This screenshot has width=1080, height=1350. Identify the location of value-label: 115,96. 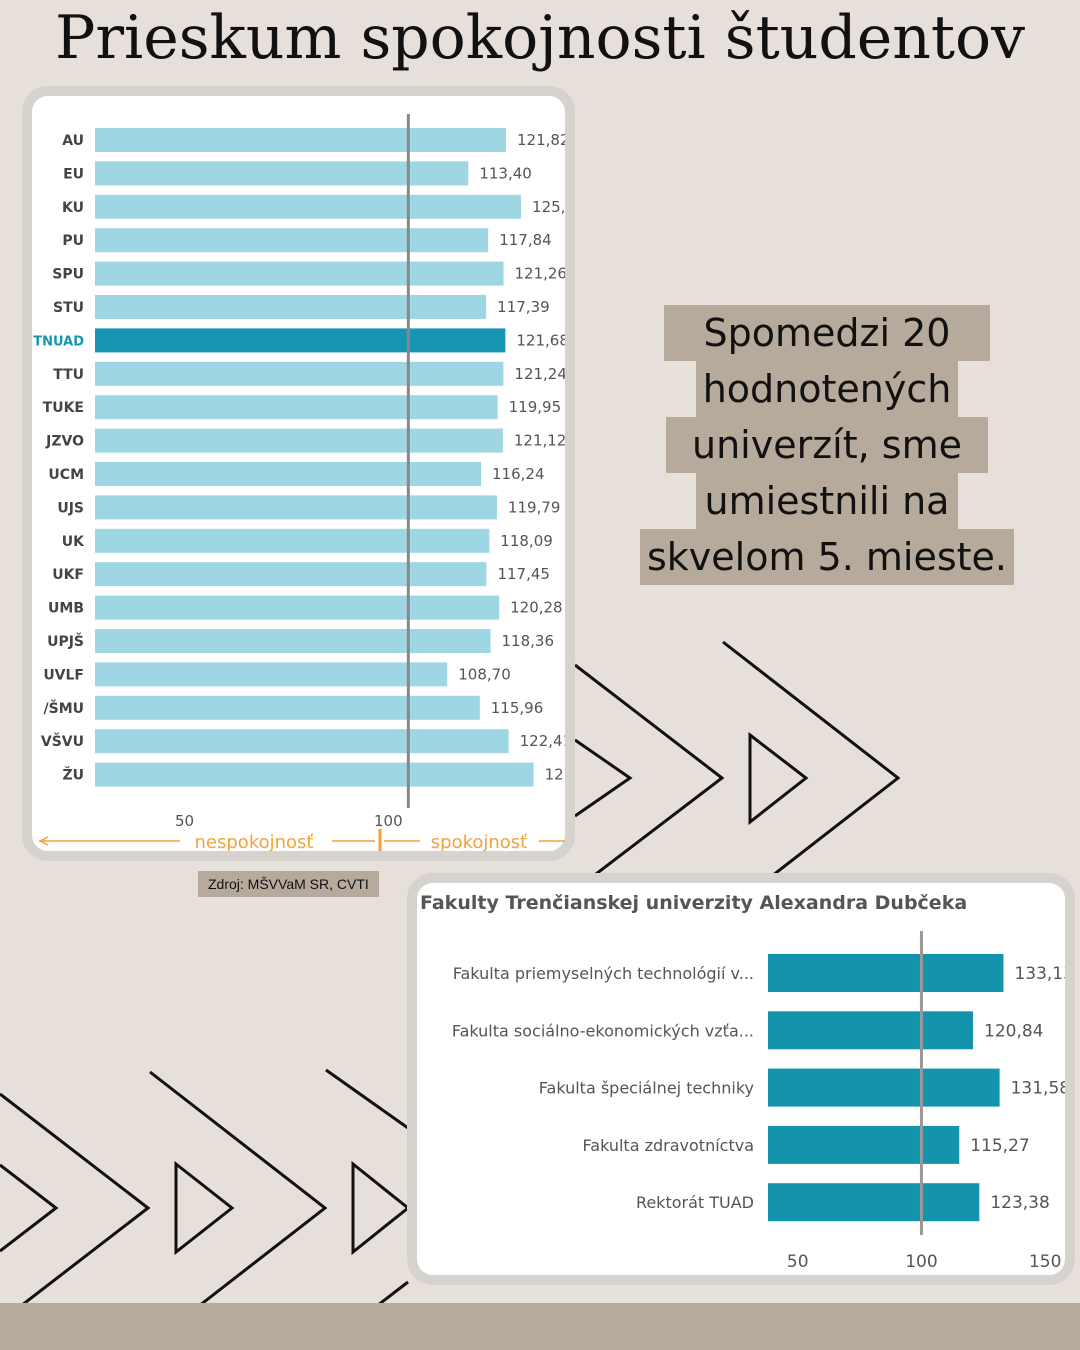
(517, 708).